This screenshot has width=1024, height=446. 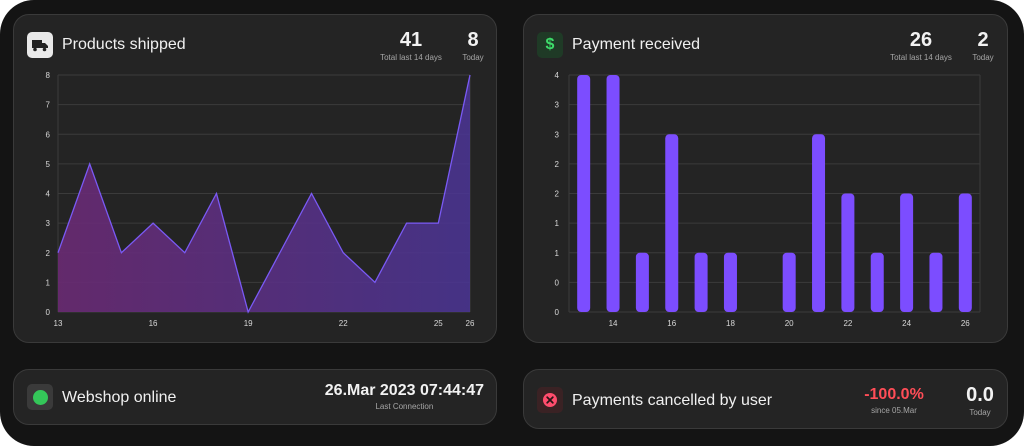 I want to click on products-shipped-total-stat: 41 Total last 14 days, so click(x=411, y=46).